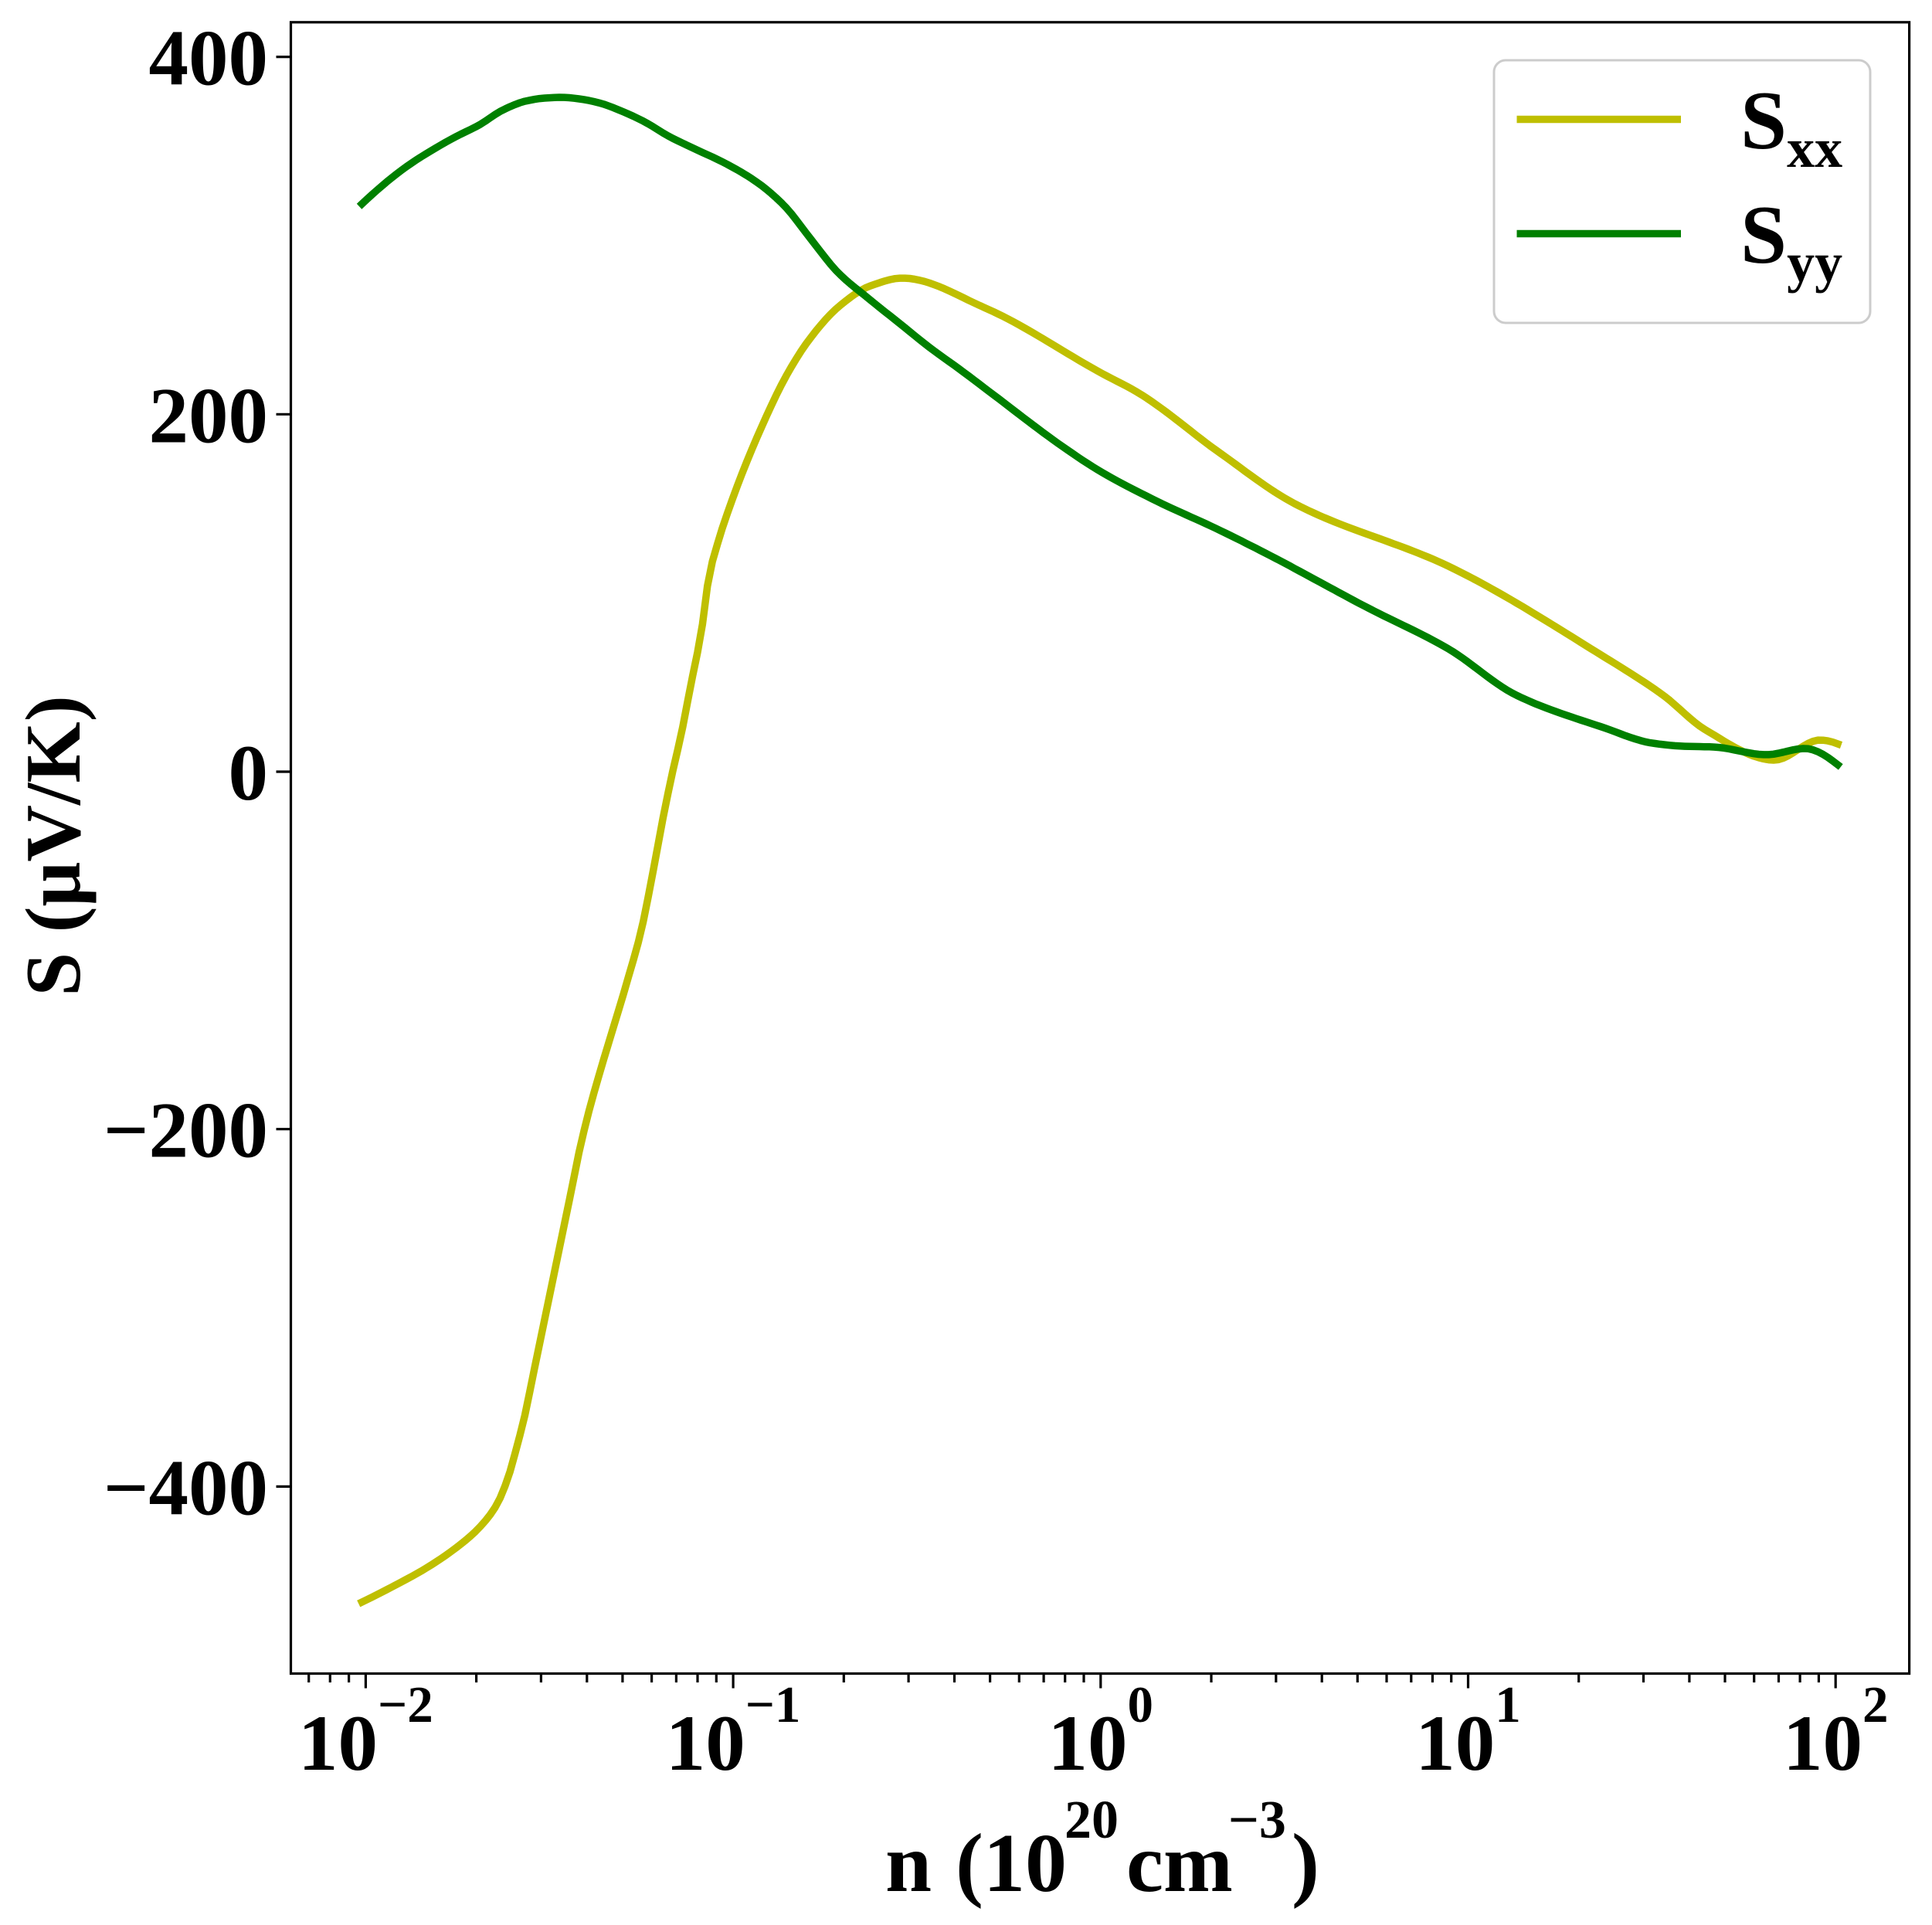 The image size is (1932, 1925). What do you see at coordinates (209, 416) in the screenshot?
I see `svg-text: 200` at bounding box center [209, 416].